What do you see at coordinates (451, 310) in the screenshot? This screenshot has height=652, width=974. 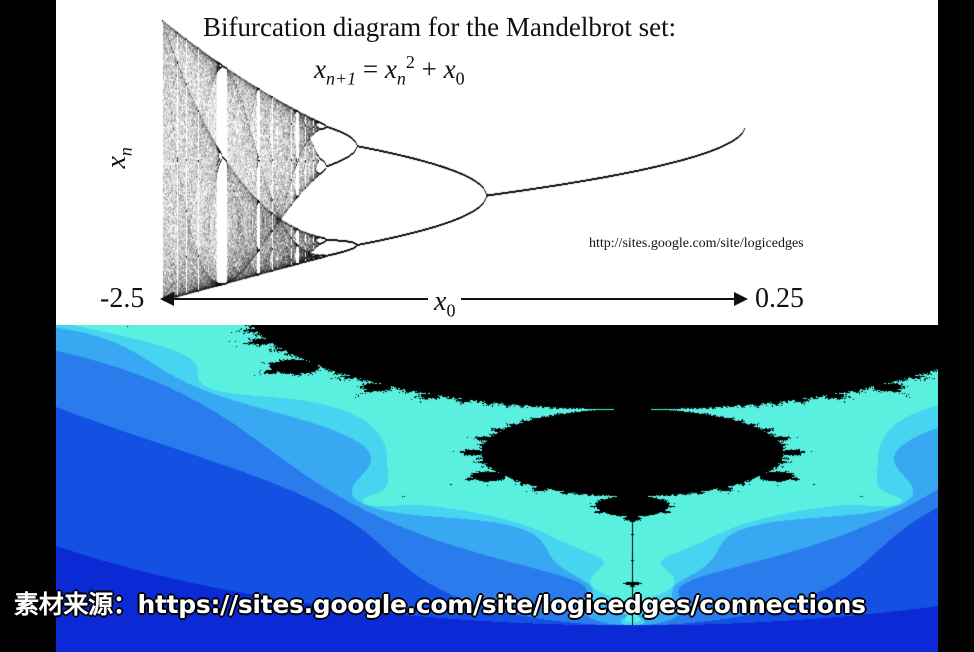 I see `x-axis-sub: 0` at bounding box center [451, 310].